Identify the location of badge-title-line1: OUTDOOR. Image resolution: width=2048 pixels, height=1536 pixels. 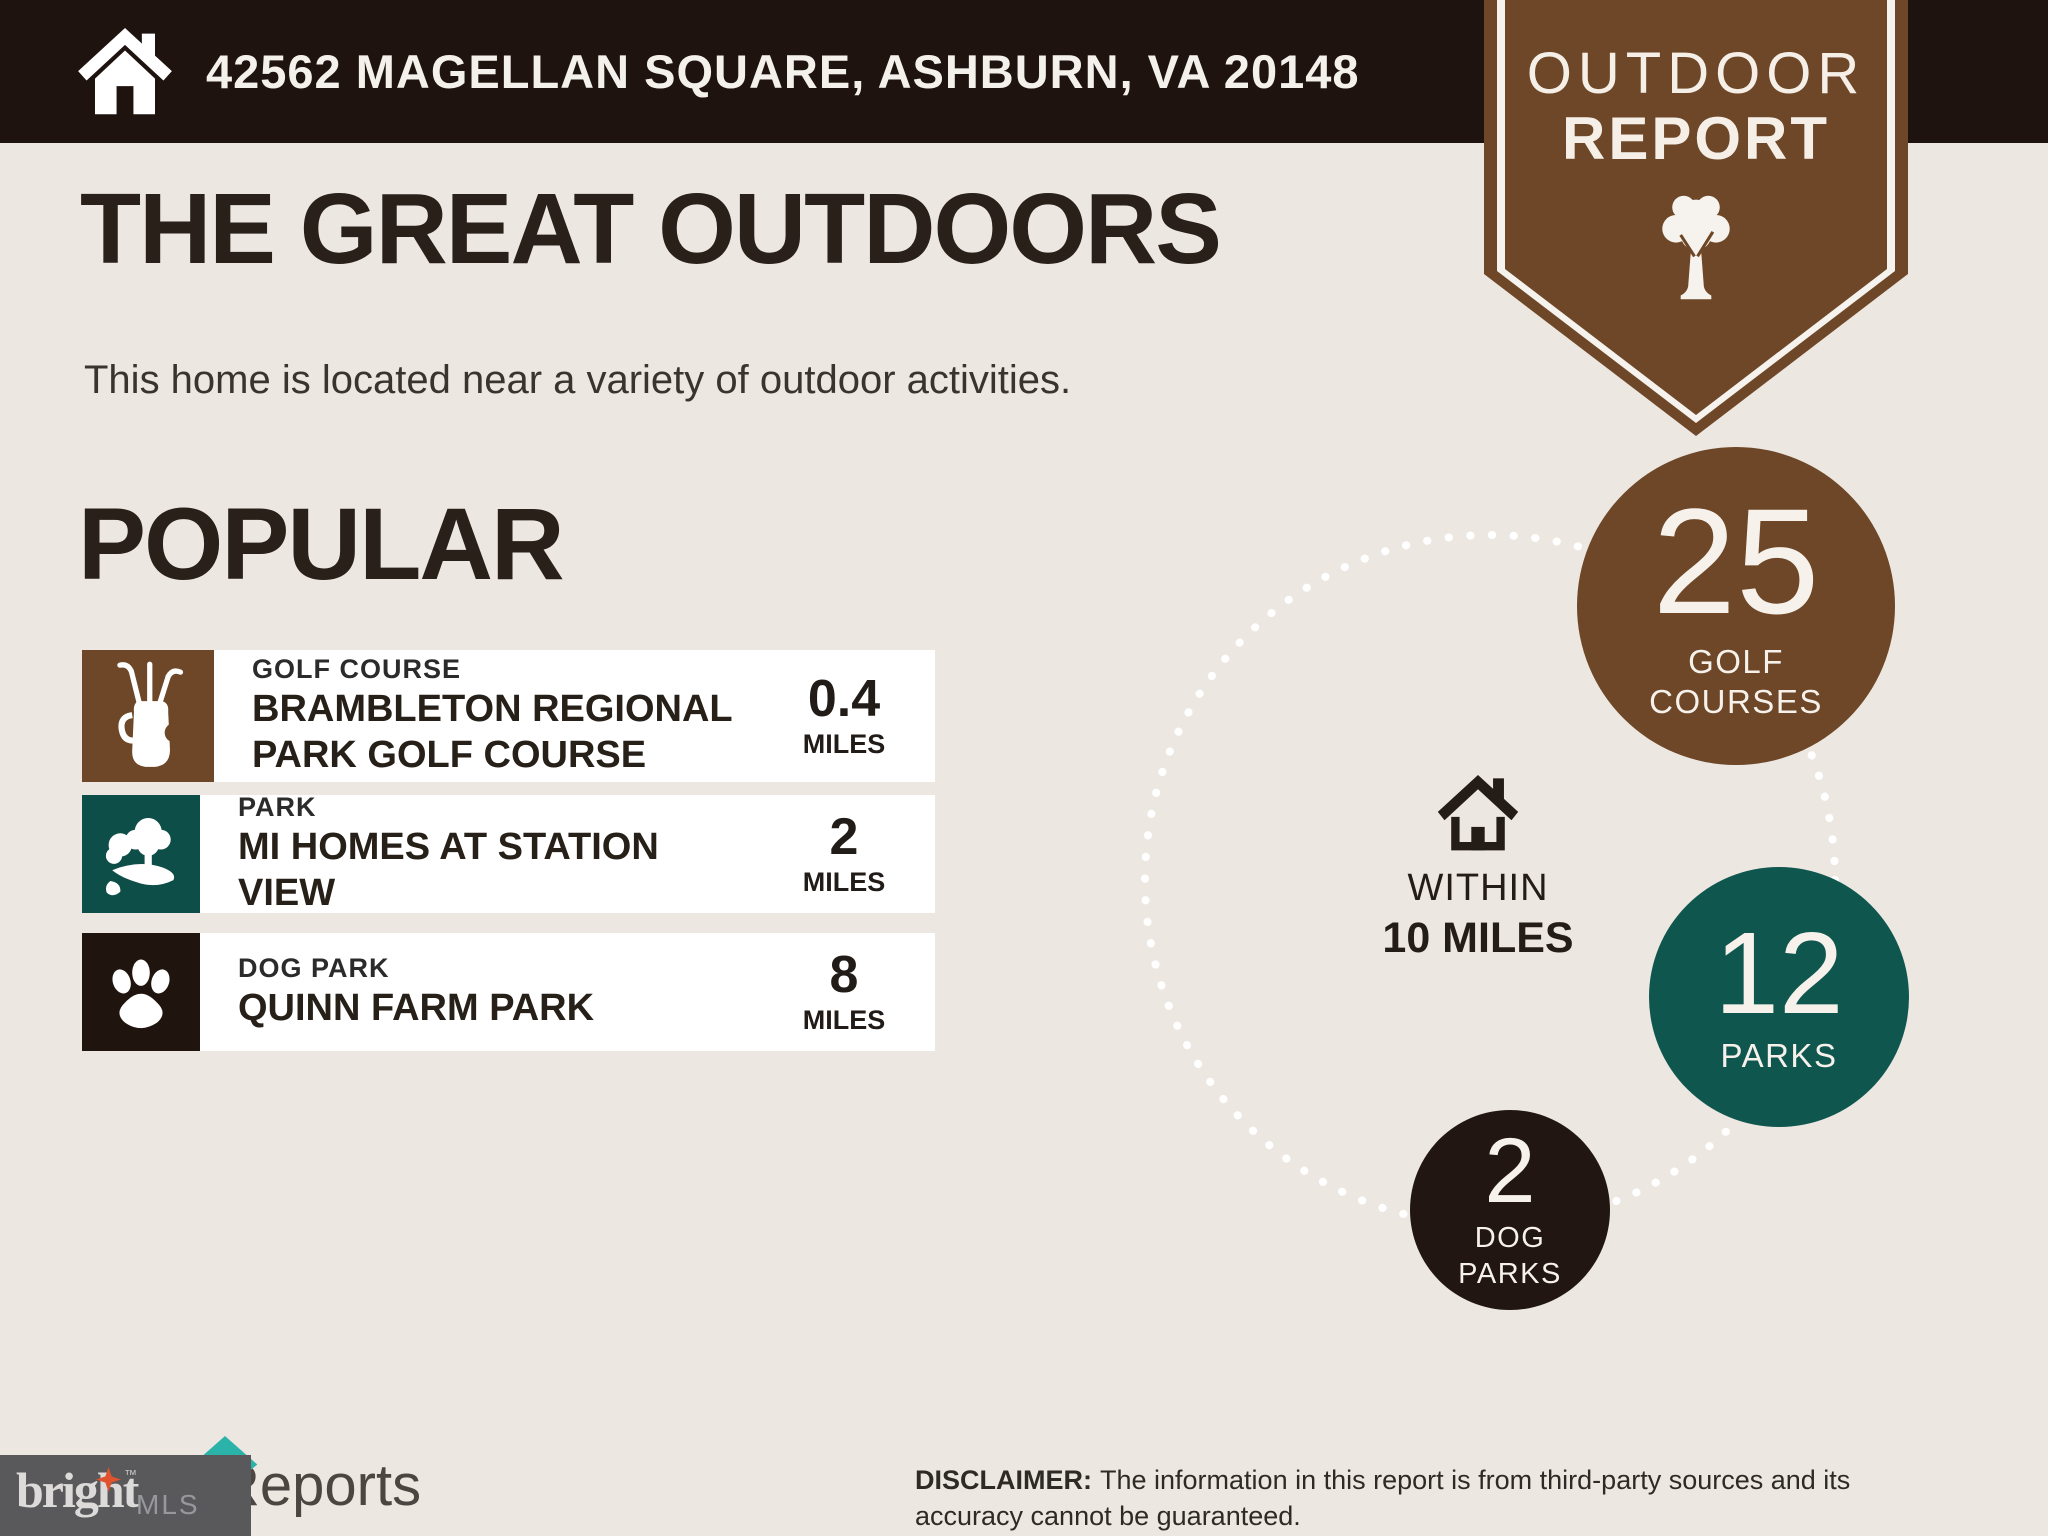
(1696, 73).